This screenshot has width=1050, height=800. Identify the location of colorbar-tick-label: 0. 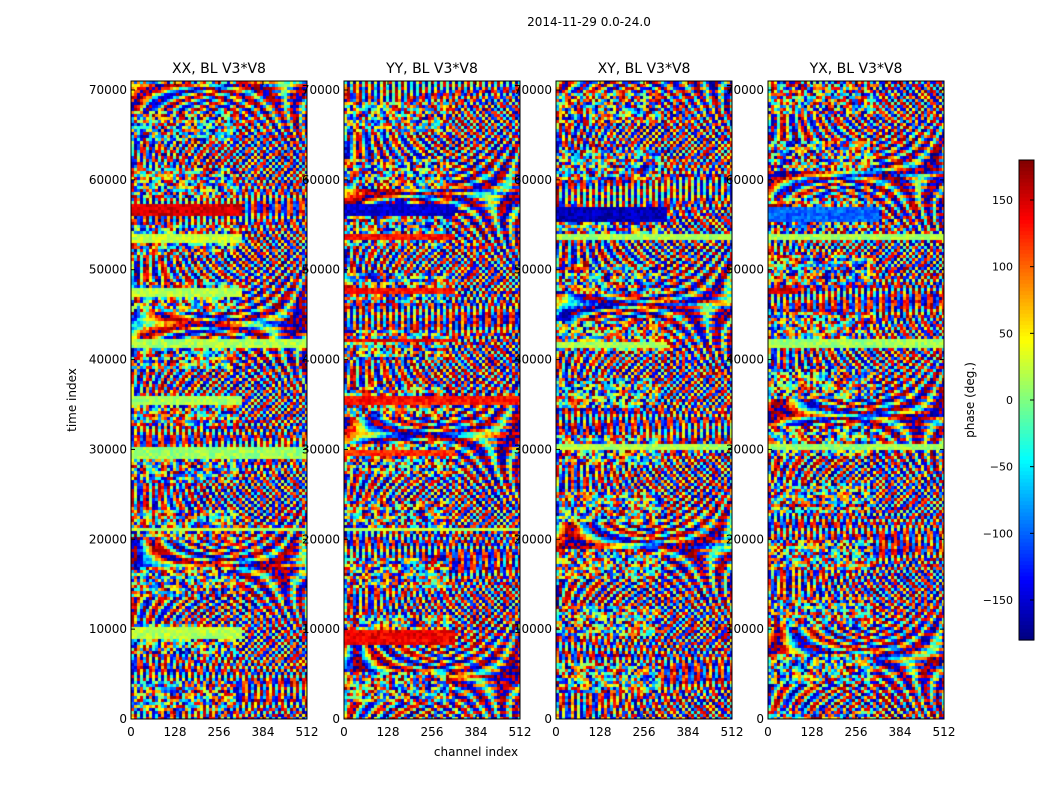
(1009, 400).